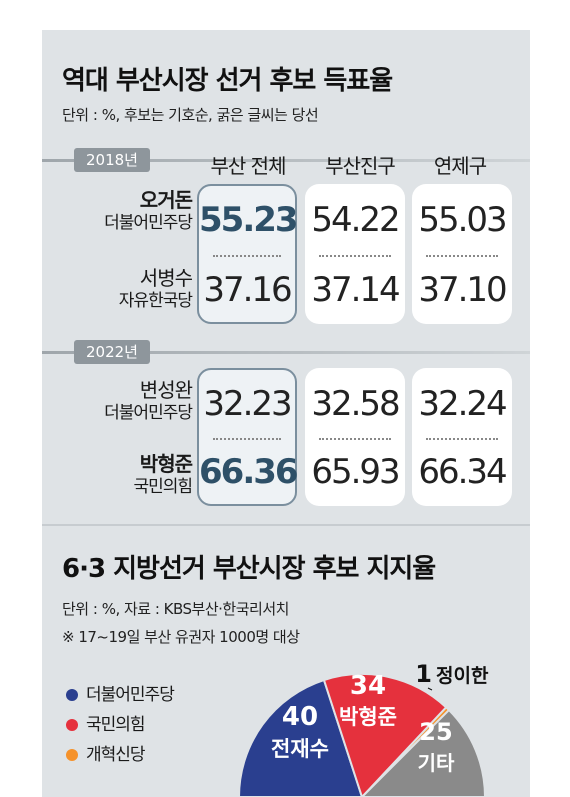 This screenshot has width=570, height=797. What do you see at coordinates (117, 401) in the screenshot?
I see `candidate-label-byun-seong-wan: 변성완 더불어민주당` at bounding box center [117, 401].